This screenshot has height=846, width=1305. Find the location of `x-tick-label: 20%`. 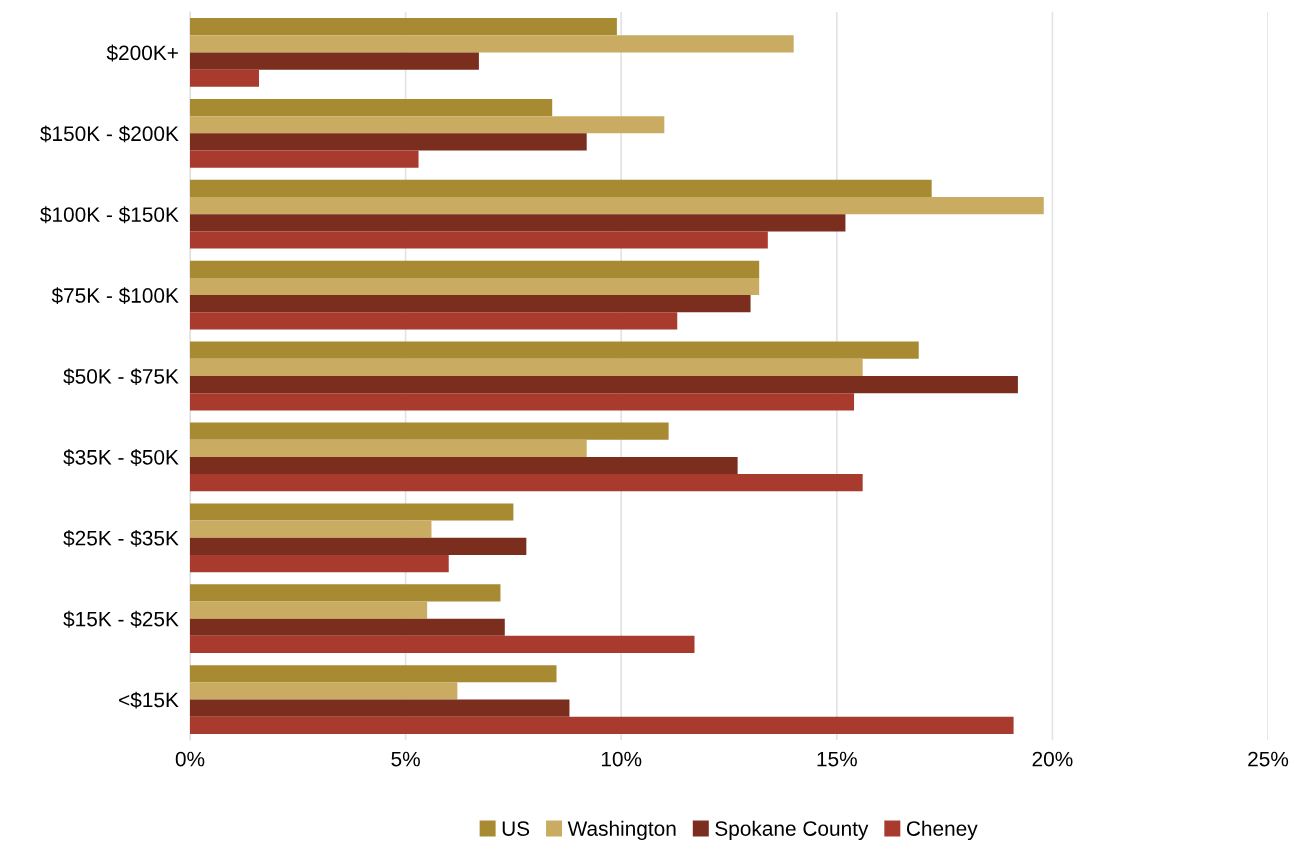

x-tick-label: 20% is located at coordinates (1052, 759).